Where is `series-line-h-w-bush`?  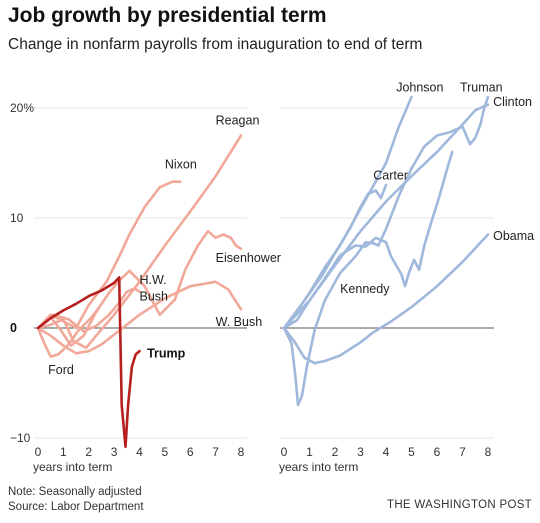 series-line-h-w-bush is located at coordinates (88, 310).